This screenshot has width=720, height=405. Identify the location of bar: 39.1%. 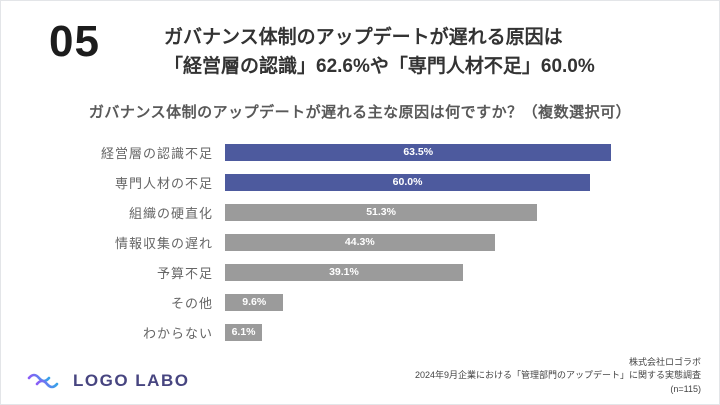
(344, 272).